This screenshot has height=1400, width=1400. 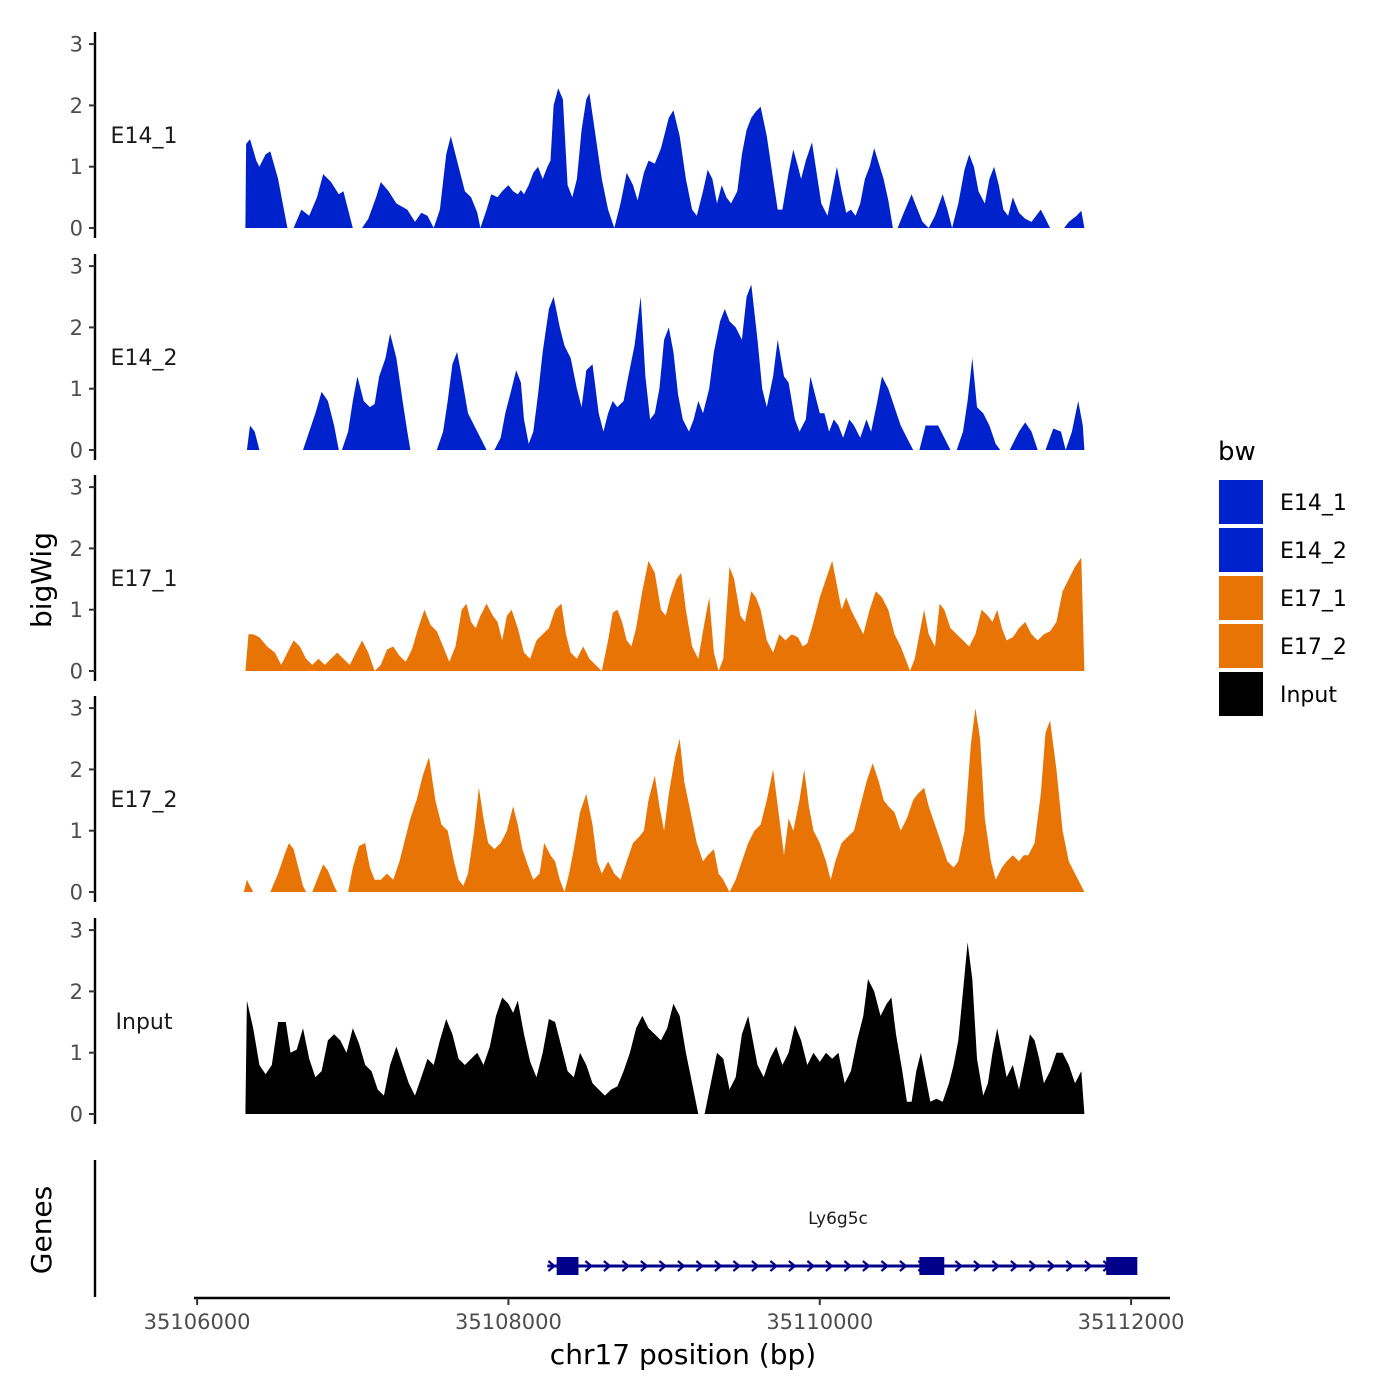 What do you see at coordinates (819, 1322) in the screenshot?
I see `x-tick-label: 35110000` at bounding box center [819, 1322].